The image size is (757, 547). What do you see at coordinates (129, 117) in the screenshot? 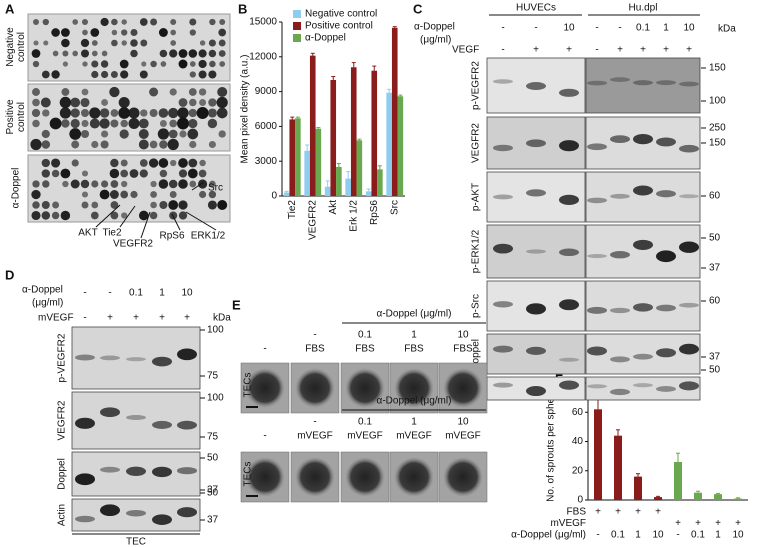
I see `dot-blot` at bounding box center [129, 117].